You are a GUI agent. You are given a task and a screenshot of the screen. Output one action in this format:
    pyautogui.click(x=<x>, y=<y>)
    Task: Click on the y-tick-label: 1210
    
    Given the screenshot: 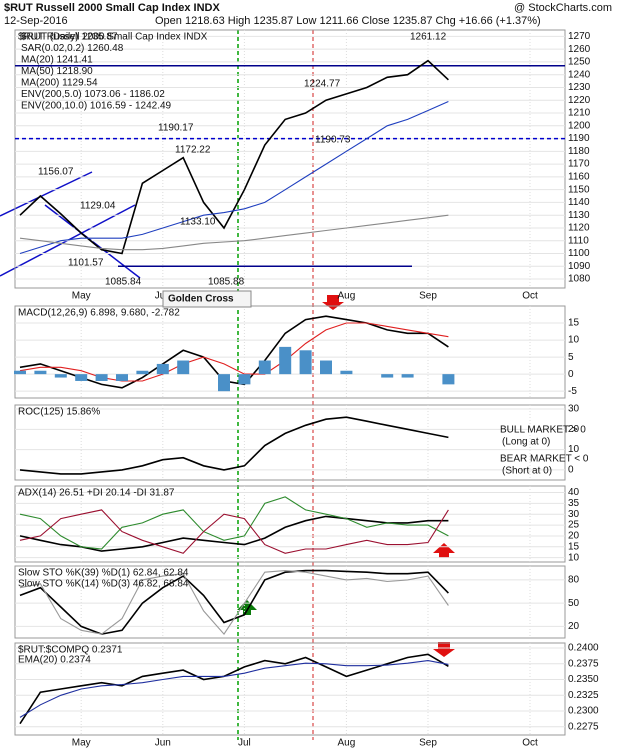 What is the action you would take?
    pyautogui.click(x=579, y=113)
    